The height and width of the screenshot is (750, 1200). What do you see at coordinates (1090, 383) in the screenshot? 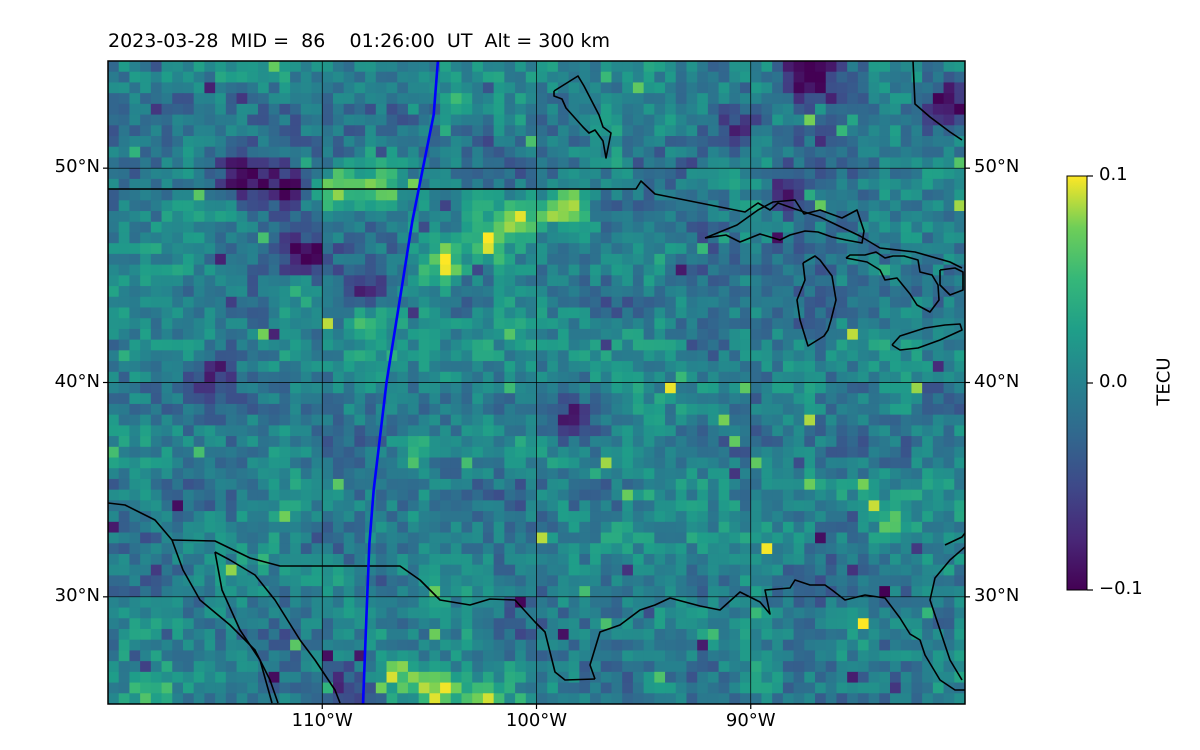
I see `colorbar-ticks` at bounding box center [1090, 383].